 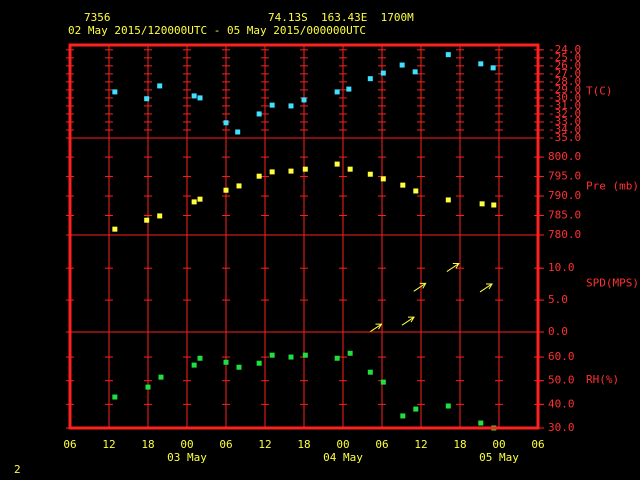 I want to click on y-tick-label: 780.0, so click(x=564, y=234).